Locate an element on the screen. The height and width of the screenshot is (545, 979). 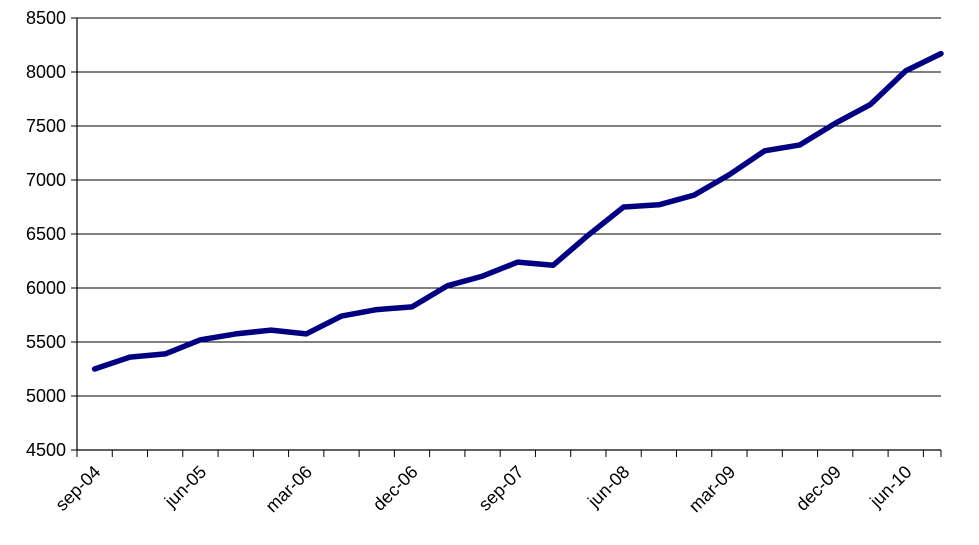
y-tick-label: 8500 is located at coordinates (46, 18).